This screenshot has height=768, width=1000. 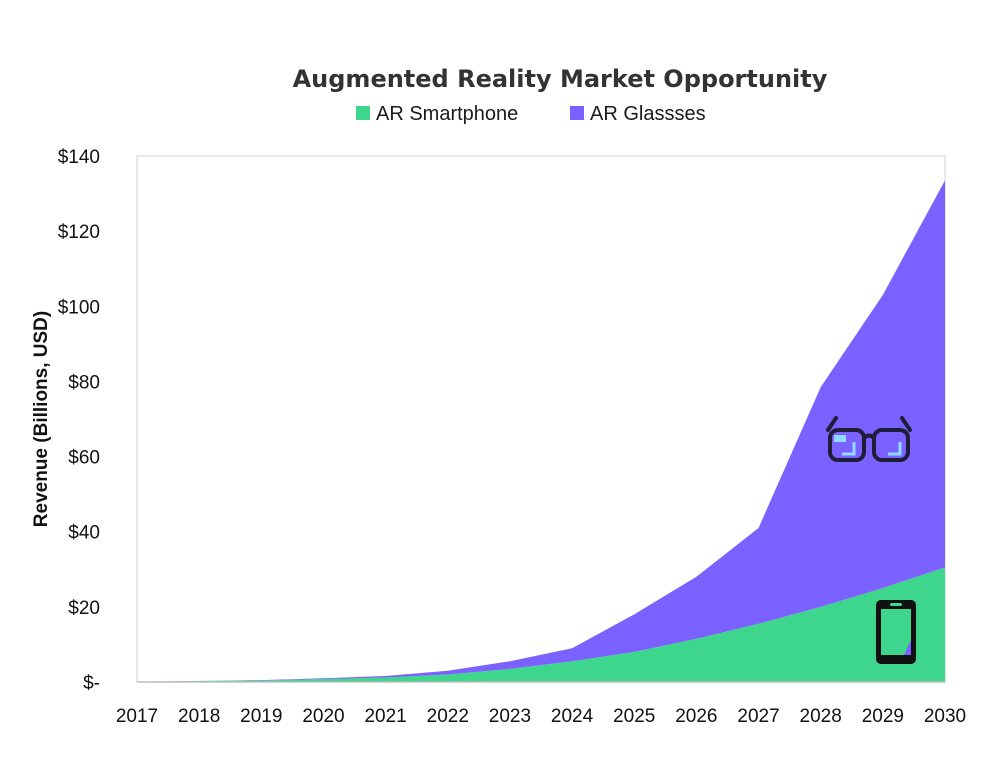 I want to click on area-ar-smartphone, so click(x=541, y=624).